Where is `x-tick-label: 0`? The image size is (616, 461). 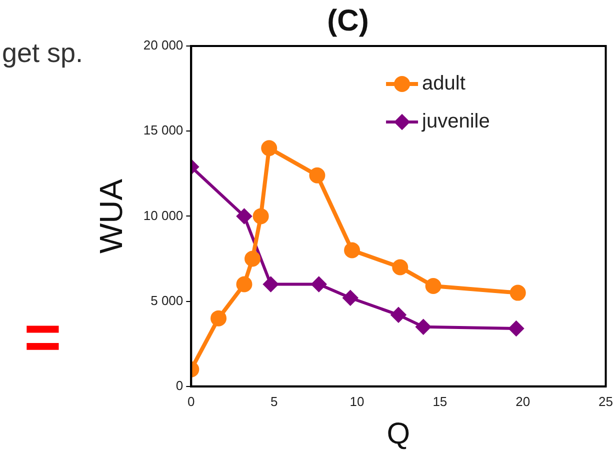 x-tick-label: 0 is located at coordinates (191, 401).